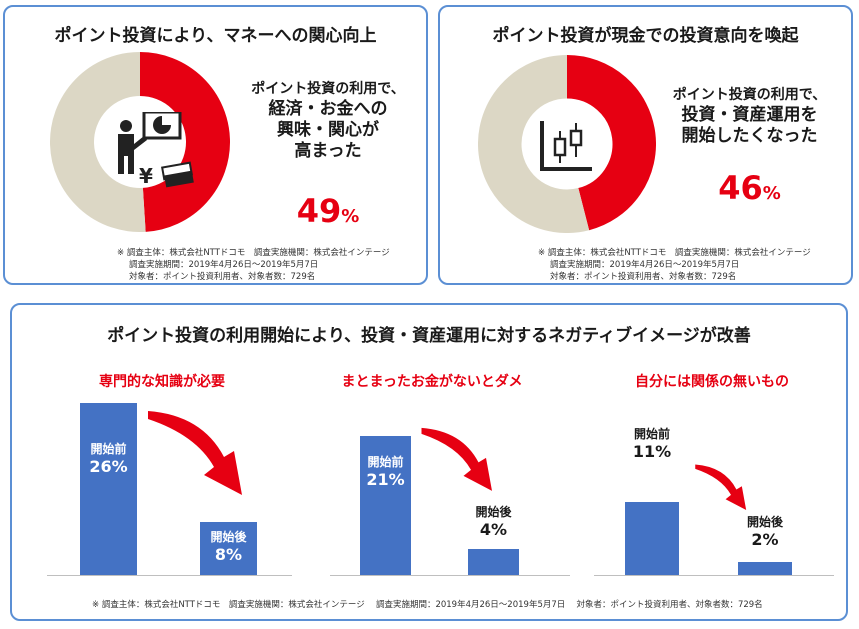 The height and width of the screenshot is (629, 859). Describe the element at coordinates (166, 174) in the screenshot. I see `yen-money-icon: ¥` at that location.